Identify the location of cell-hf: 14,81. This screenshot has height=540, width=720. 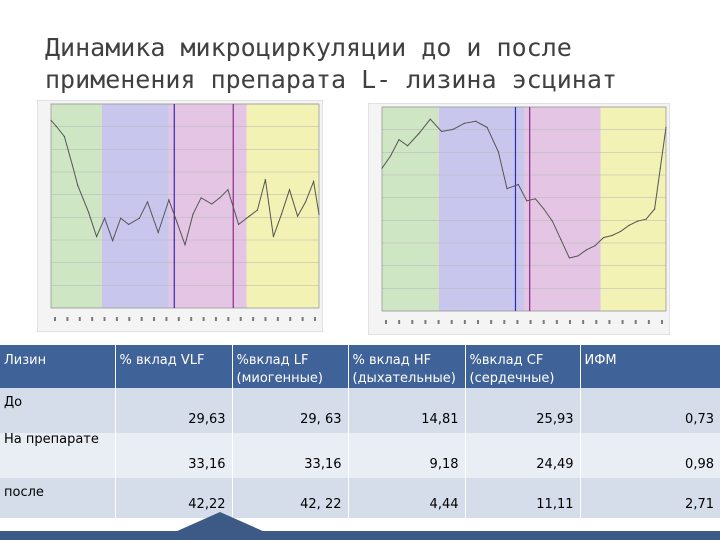
(406, 410).